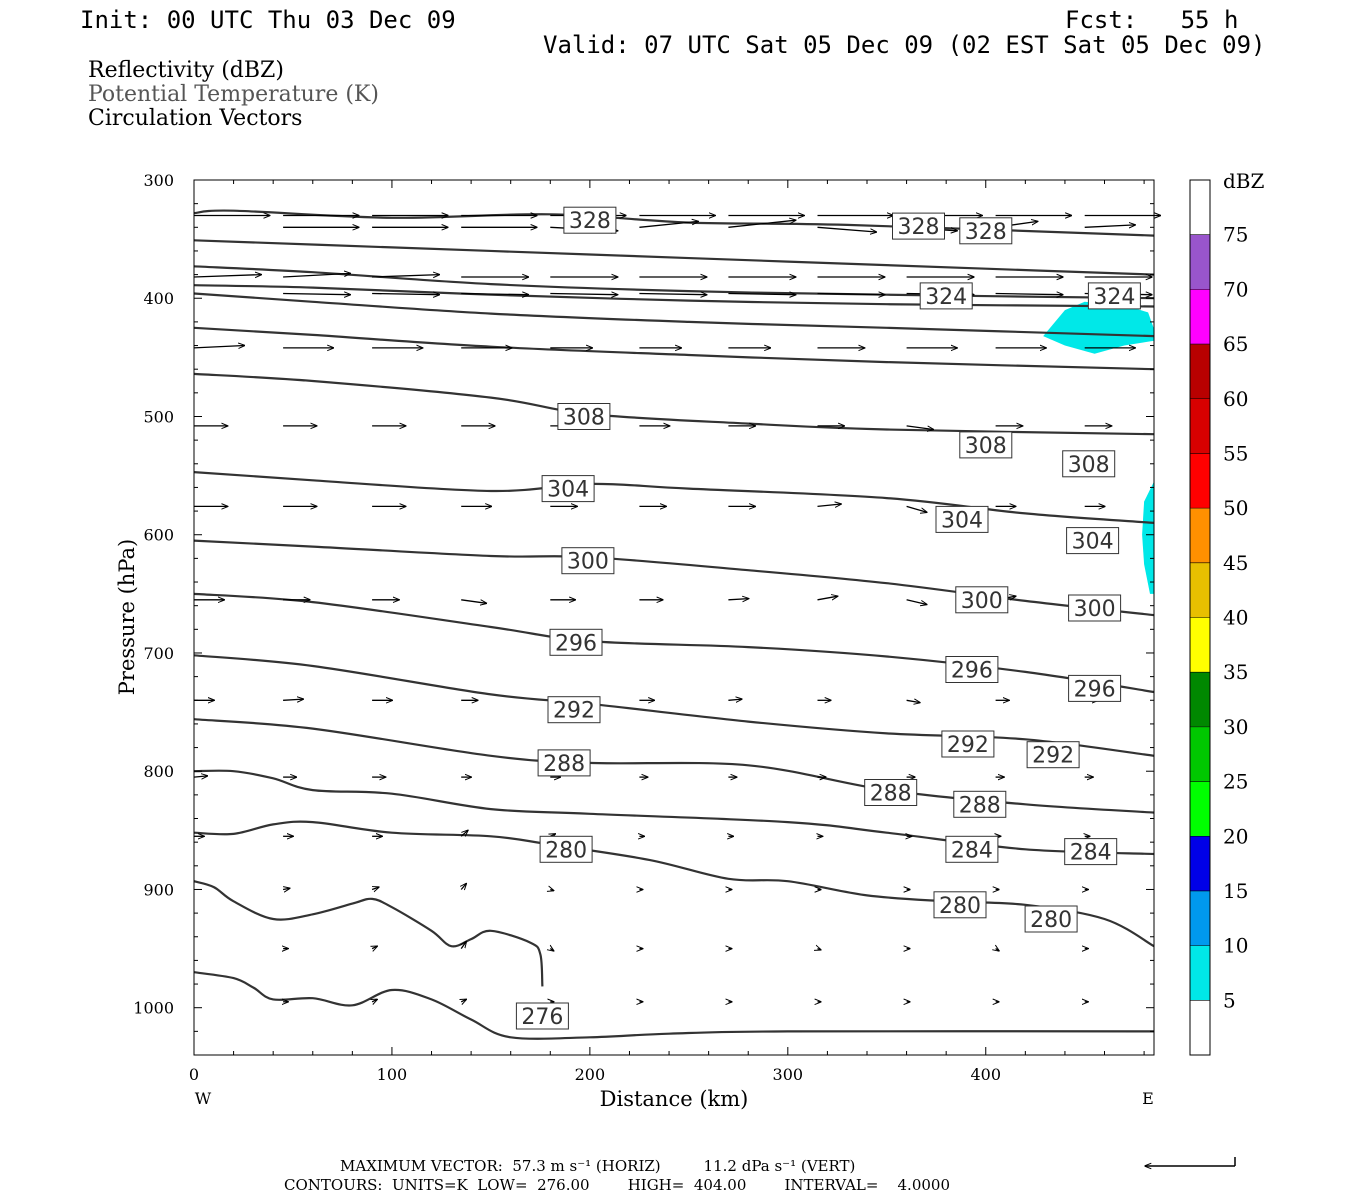 This screenshot has height=1200, width=1350. Describe the element at coordinates (919, 227) in the screenshot. I see `contour-label-text: 328` at that location.